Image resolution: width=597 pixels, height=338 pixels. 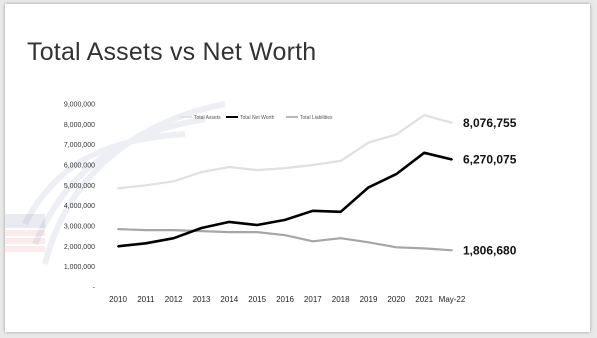 I want to click on y-tick-label: 5,000,000, so click(x=79, y=186).